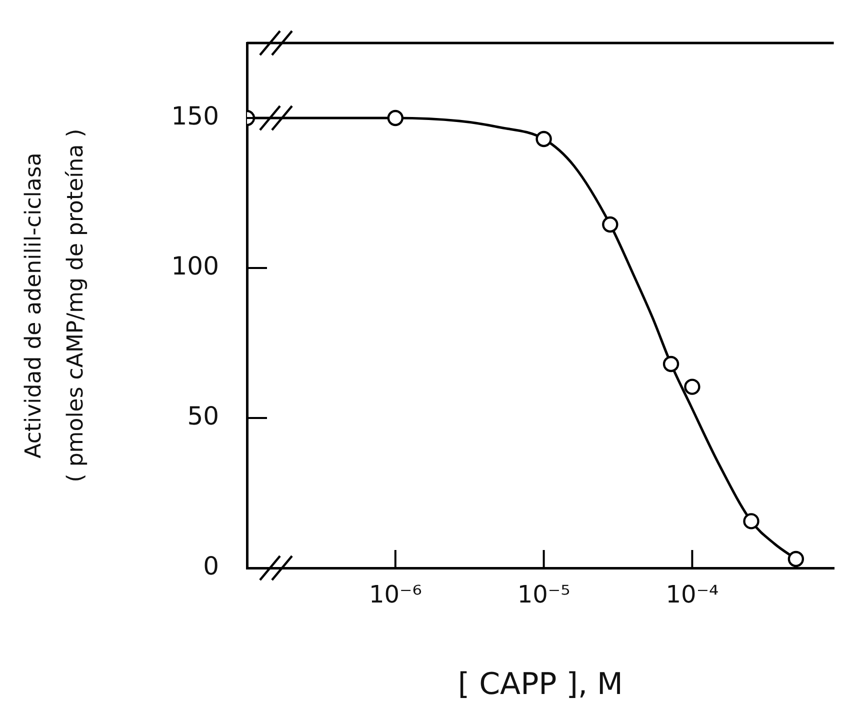 Image resolution: width=843 pixels, height=708 pixels. I want to click on x-tick-label: 10⁻⁵, so click(543, 594).